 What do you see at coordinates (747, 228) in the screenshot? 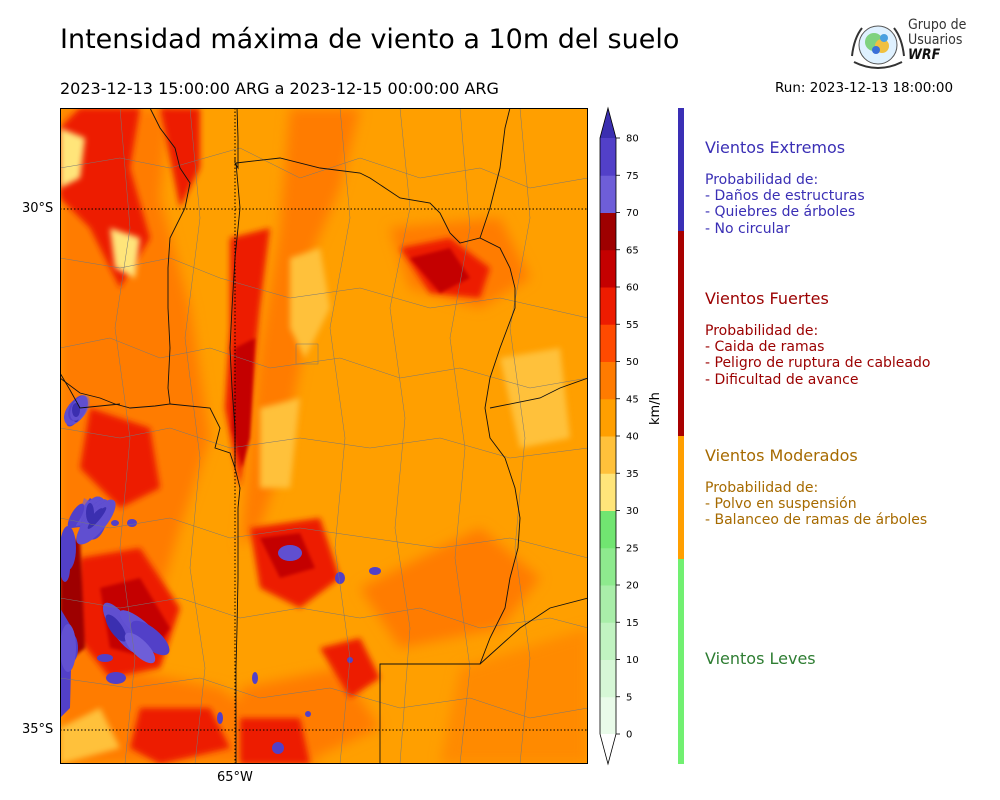
I see `category-extremos-line-4: - No circular` at bounding box center [747, 228].